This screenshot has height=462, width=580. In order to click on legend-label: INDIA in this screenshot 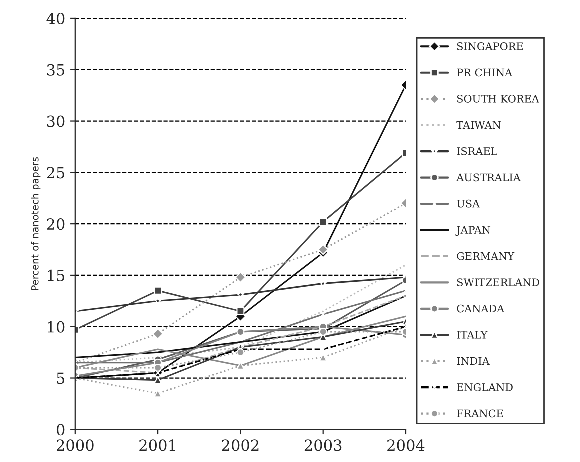, I will do `click(473, 361)`.